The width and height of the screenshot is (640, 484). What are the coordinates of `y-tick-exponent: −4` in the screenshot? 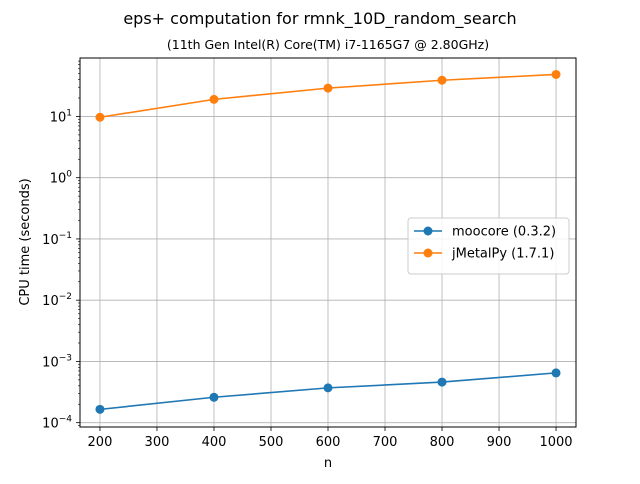 It's located at (66, 420).